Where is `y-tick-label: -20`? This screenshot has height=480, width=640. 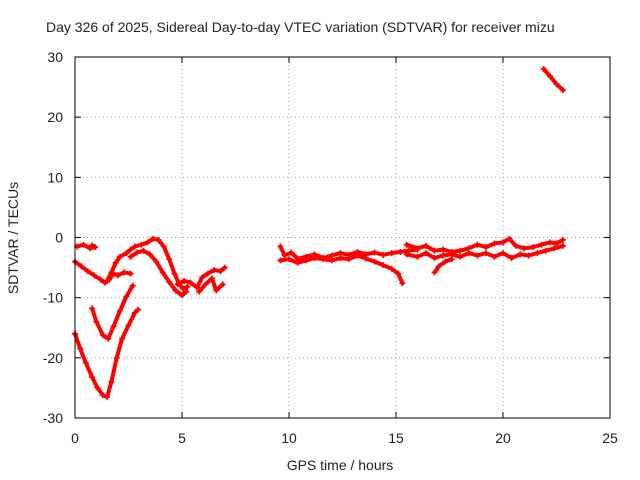
y-tick-label: -20 is located at coordinates (53, 358).